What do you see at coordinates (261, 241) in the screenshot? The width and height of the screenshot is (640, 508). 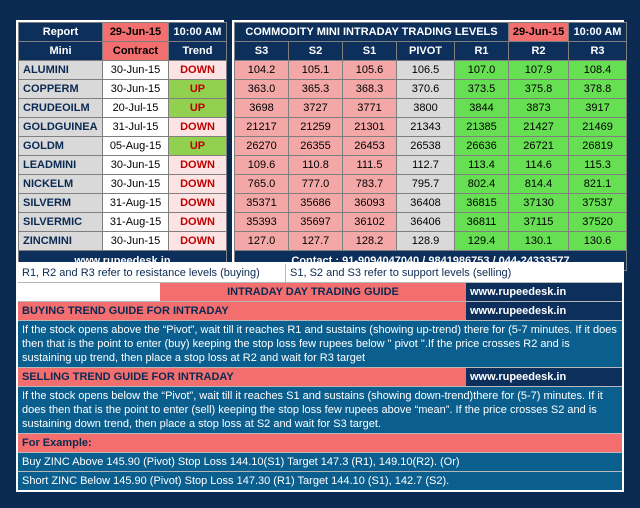 I see `level-s3: 127.0` at bounding box center [261, 241].